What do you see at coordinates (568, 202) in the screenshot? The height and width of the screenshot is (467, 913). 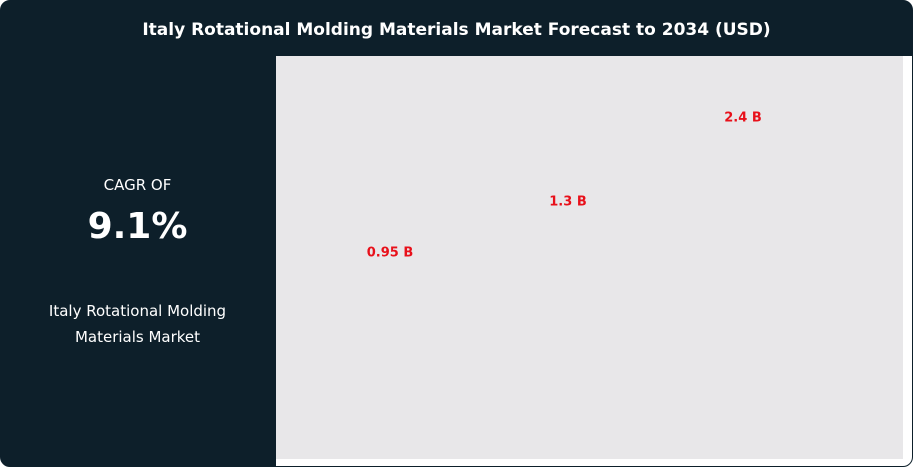 I see `data-label: 1.3 B` at bounding box center [568, 202].